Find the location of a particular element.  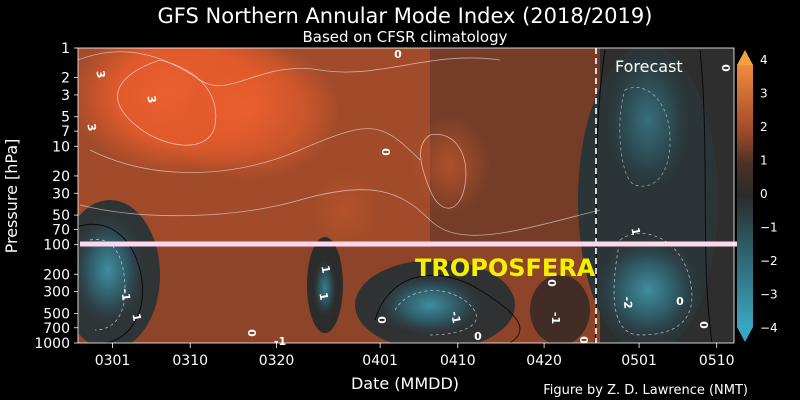

y-tick-label: 700 is located at coordinates (56, 329).